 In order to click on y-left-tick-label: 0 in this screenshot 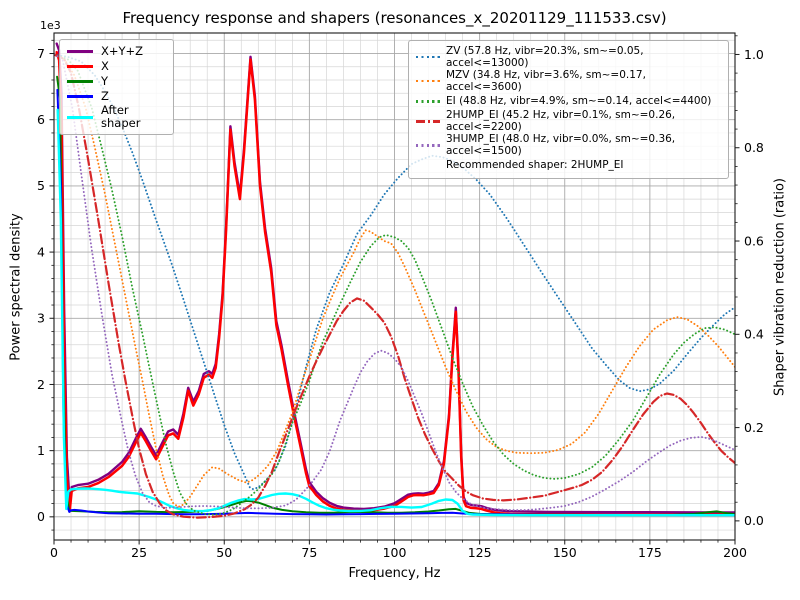, I will do `click(41, 516)`.